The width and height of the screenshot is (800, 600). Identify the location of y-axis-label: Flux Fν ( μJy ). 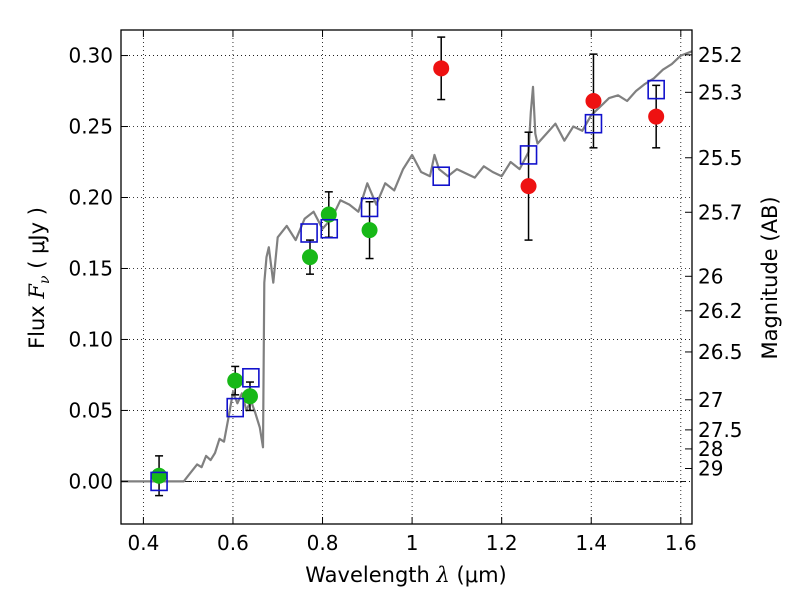
(39, 278).